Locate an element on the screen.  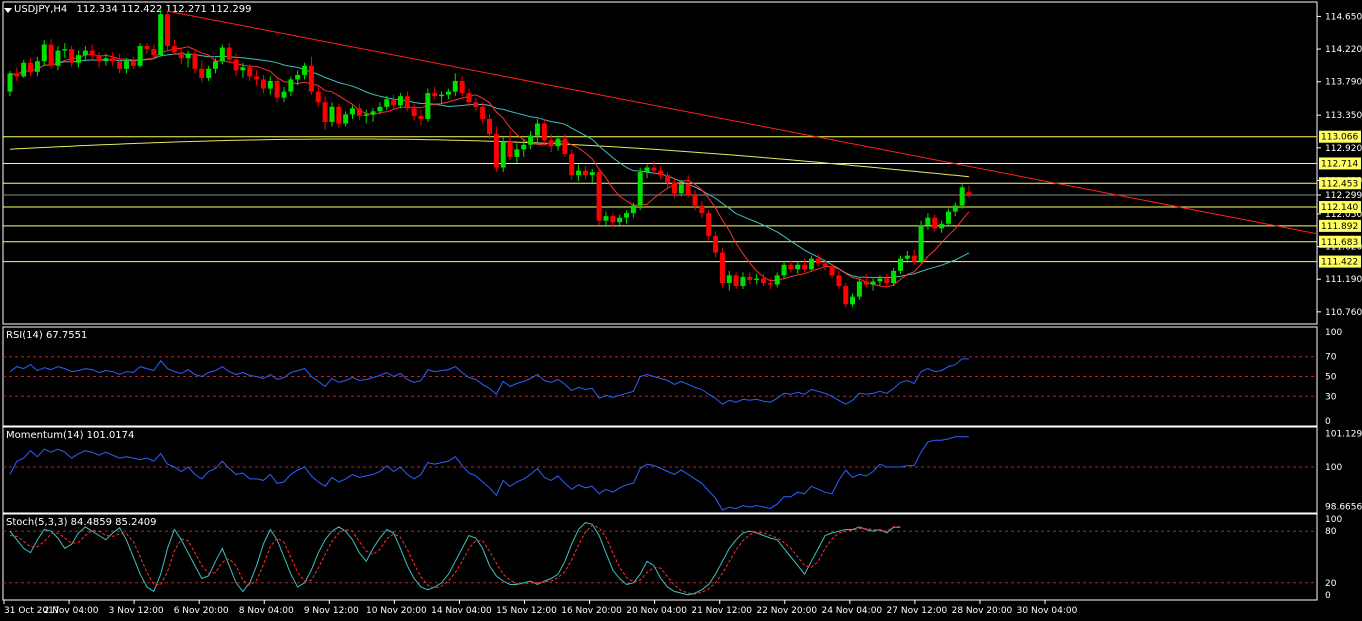
level-price-label: 111.892 is located at coordinates (1339, 227).